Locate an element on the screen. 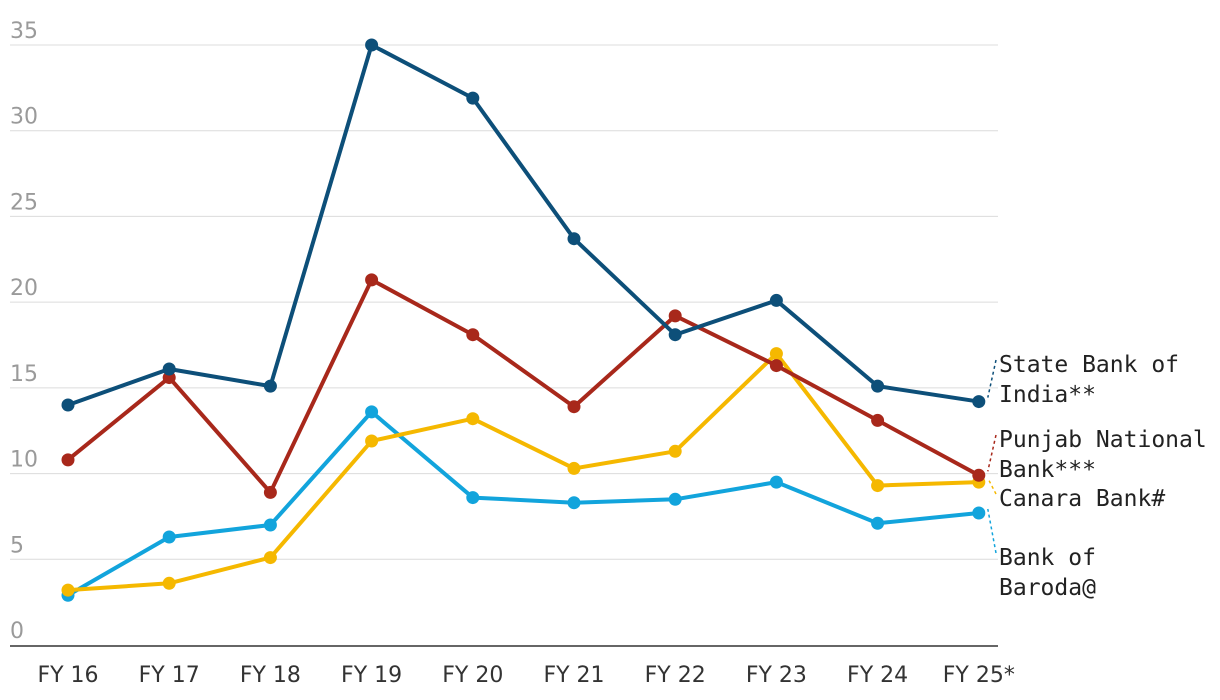 The width and height of the screenshot is (1220, 700). y-tick-label: 10 is located at coordinates (24, 460).